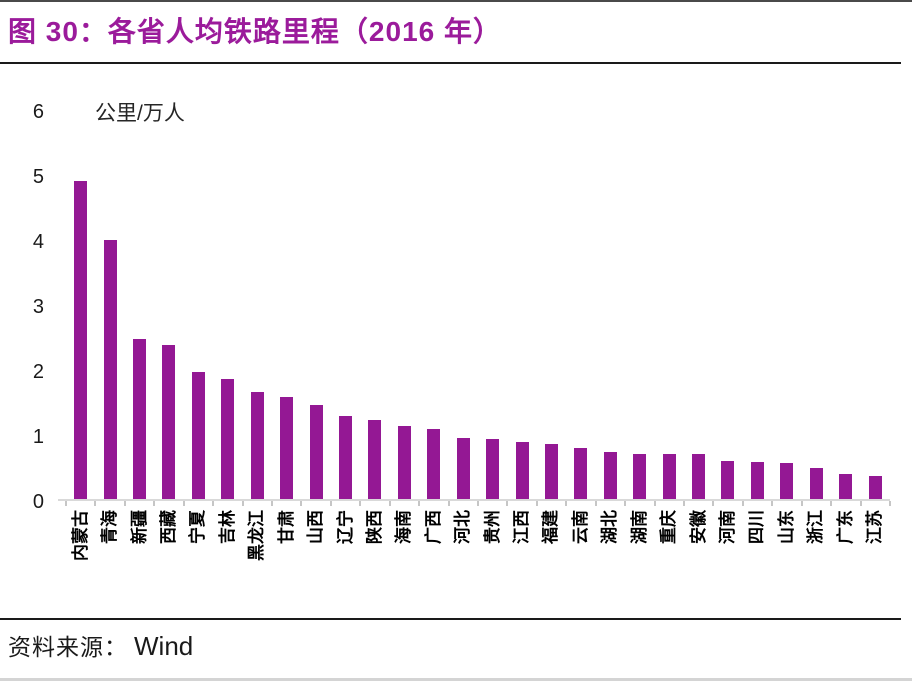  I want to click on x-axis-label-slot: 江西, so click(521, 564).